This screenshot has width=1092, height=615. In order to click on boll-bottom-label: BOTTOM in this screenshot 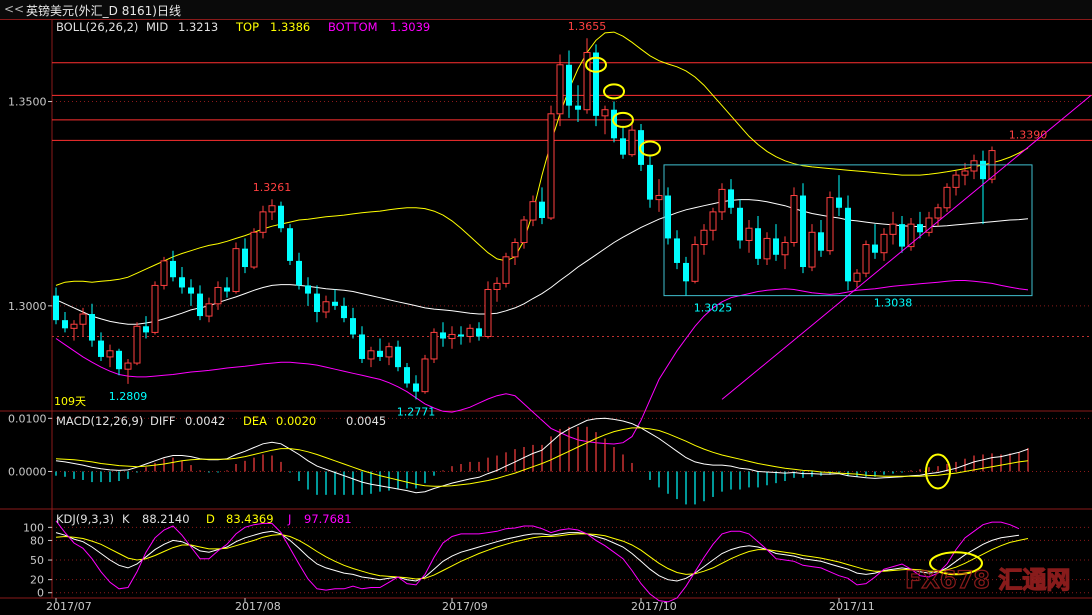, I will do `click(353, 27)`.